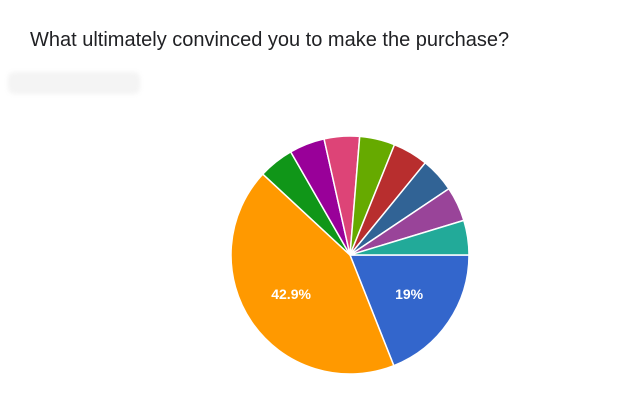 Image resolution: width=628 pixels, height=416 pixels. What do you see at coordinates (291, 294) in the screenshot?
I see `pie-slice-label-2: 42.9%` at bounding box center [291, 294].